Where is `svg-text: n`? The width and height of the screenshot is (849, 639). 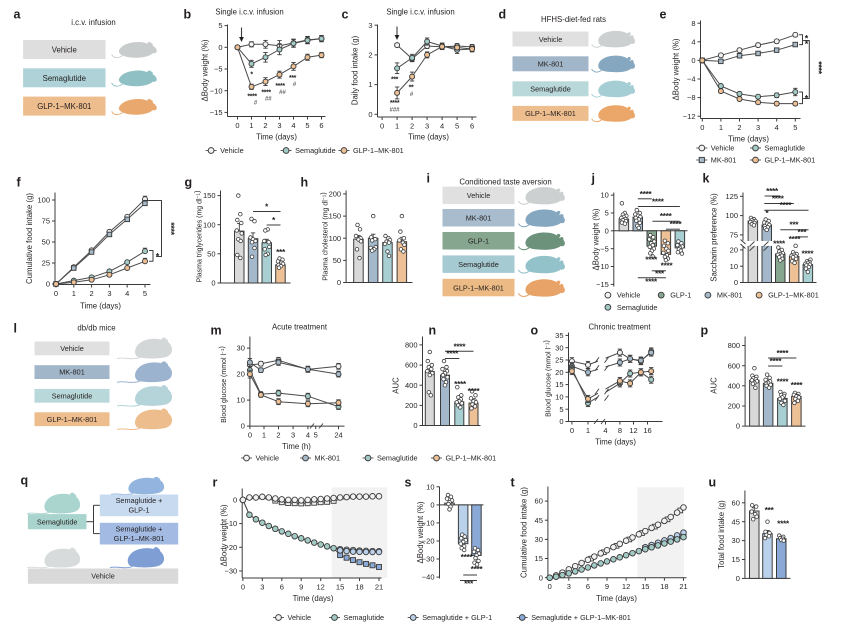 svg-text: n is located at coordinates (433, 331).